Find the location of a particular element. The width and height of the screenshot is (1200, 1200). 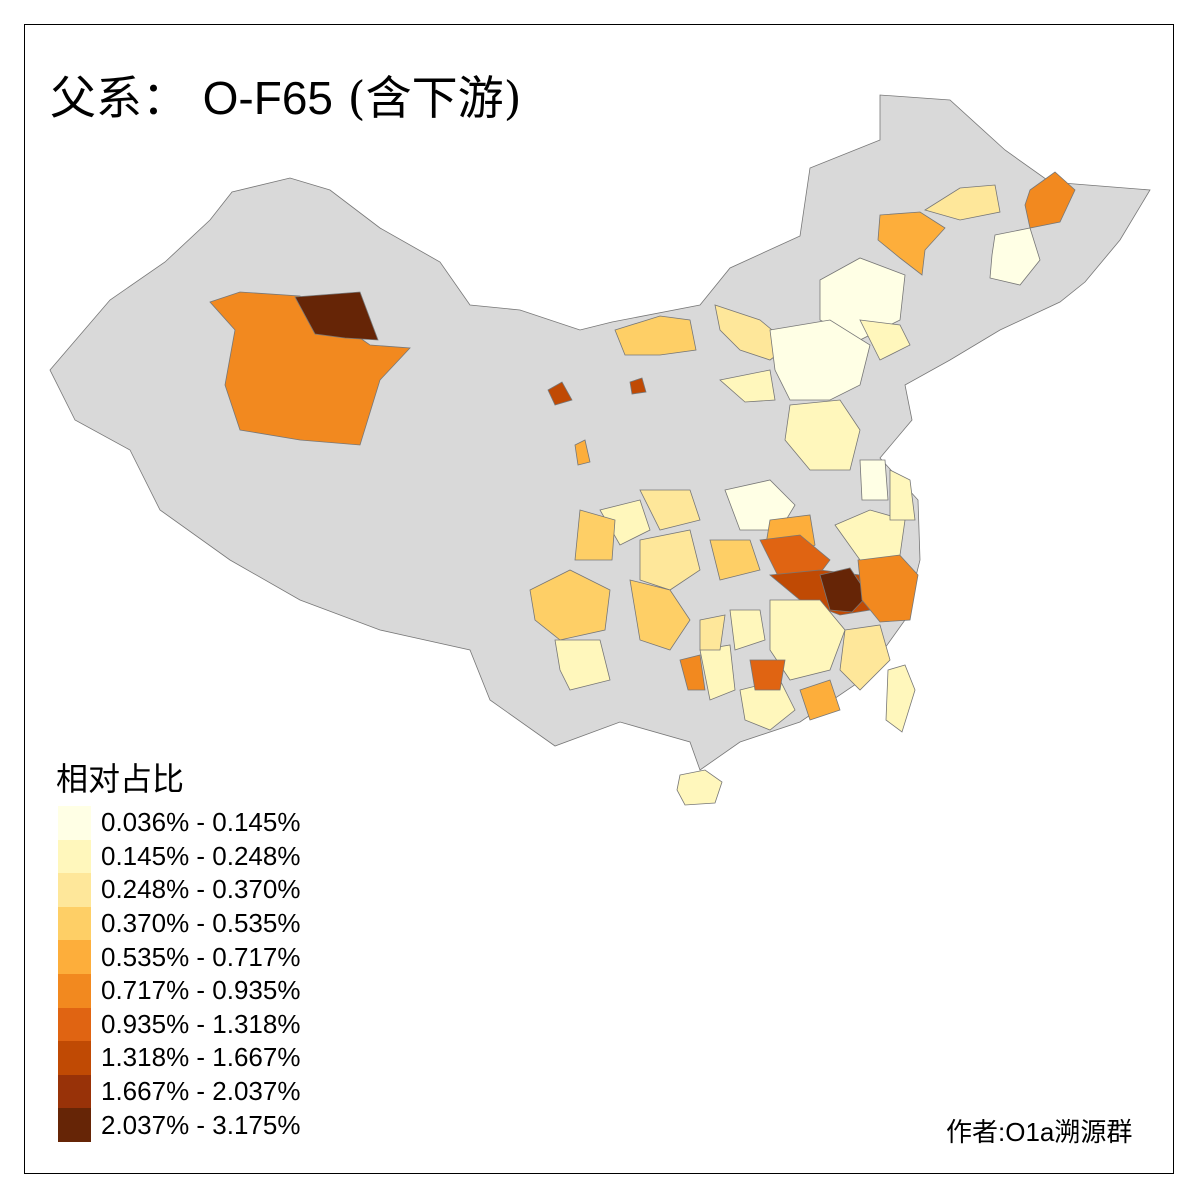

legend-label: 0.036% - 0.145% is located at coordinates (201, 822).